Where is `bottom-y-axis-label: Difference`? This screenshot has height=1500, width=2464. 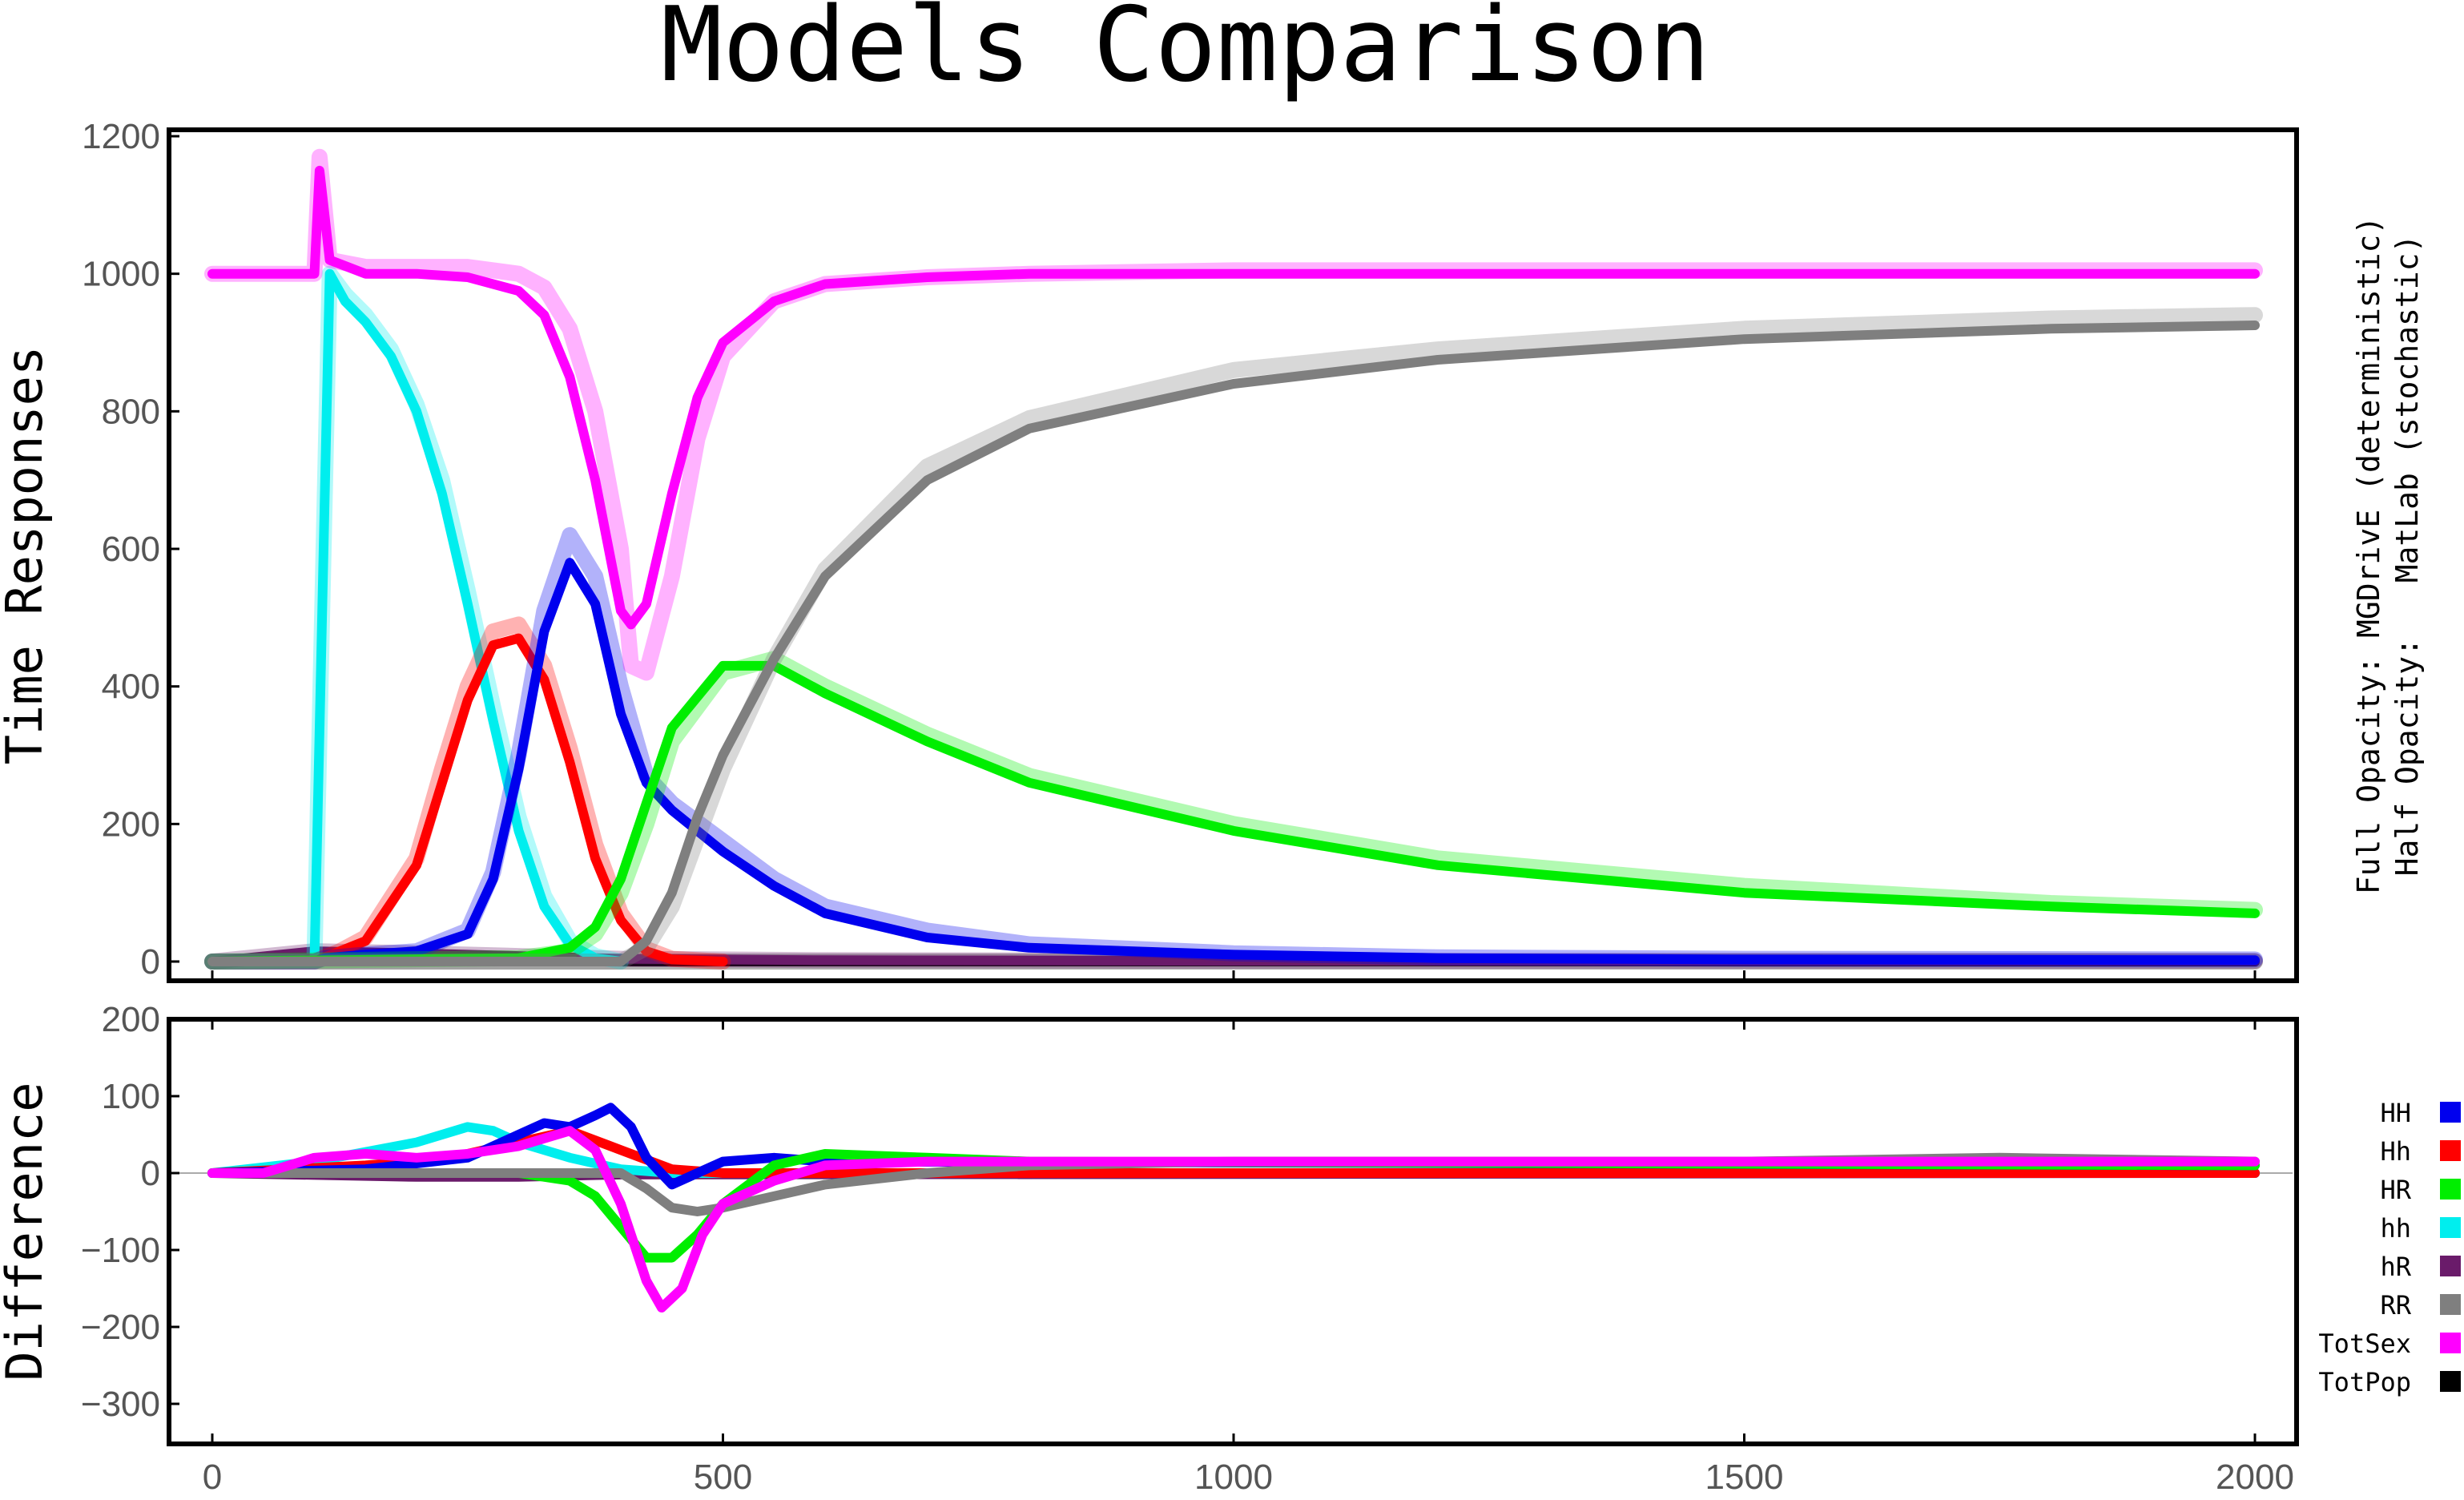
bottom-y-axis-label: Difference is located at coordinates (27, 1231).